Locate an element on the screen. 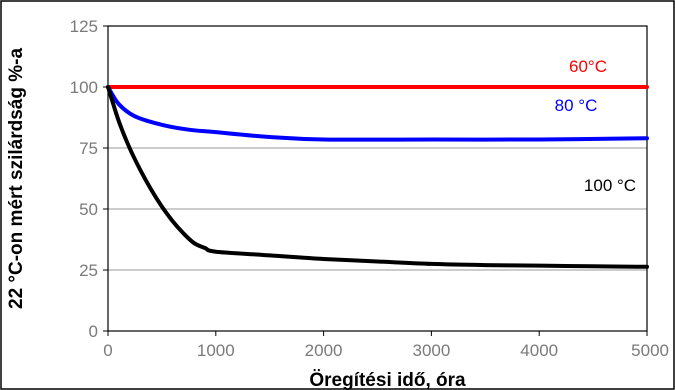  x-tick-label: 0 is located at coordinates (107, 350).